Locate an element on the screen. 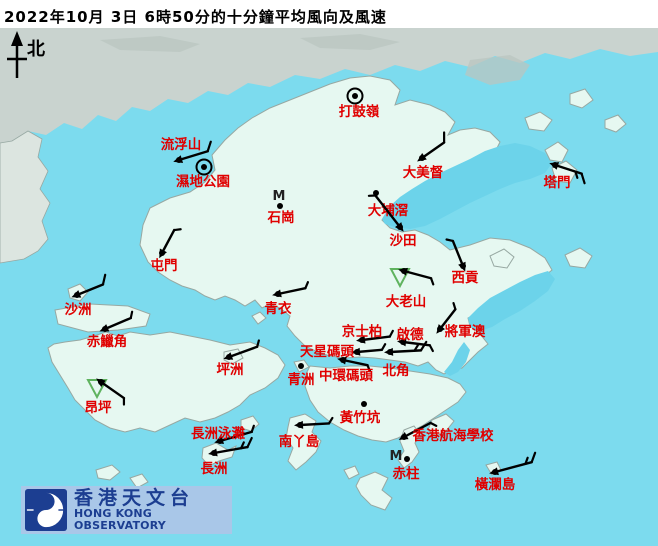 The height and width of the screenshot is (546, 658). cheung-chau-island is located at coordinates (219, 454).